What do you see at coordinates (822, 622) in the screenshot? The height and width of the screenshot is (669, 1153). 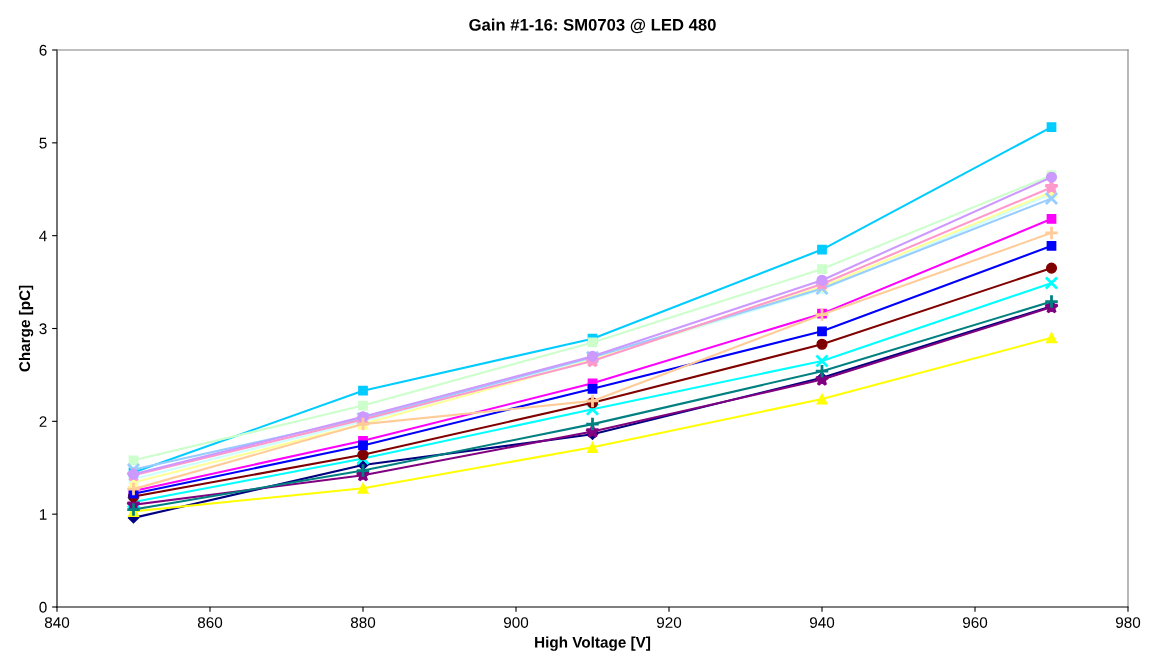 I see `x-tick-label: 940` at bounding box center [822, 622].